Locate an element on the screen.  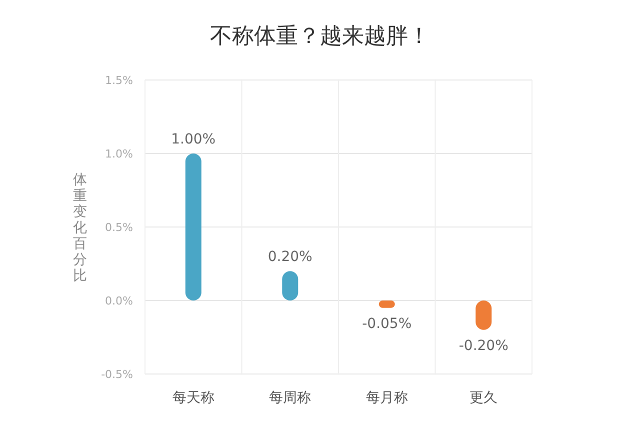
y-tick-label: 0.5% is located at coordinates (119, 227).